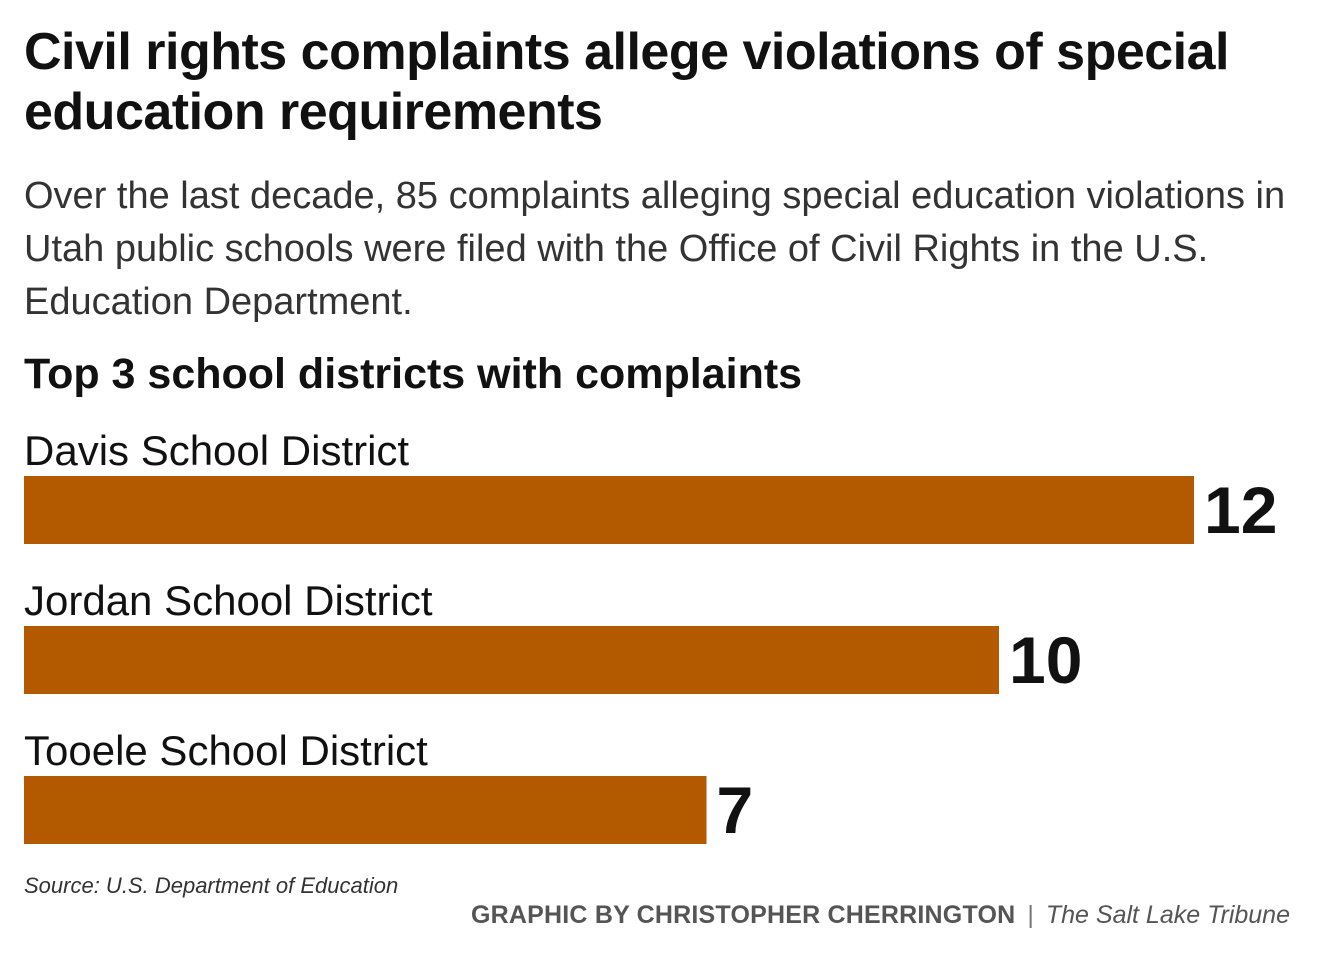 The height and width of the screenshot is (955, 1320). I want to click on source-note: Source: U.S. Department of Education, so click(211, 885).